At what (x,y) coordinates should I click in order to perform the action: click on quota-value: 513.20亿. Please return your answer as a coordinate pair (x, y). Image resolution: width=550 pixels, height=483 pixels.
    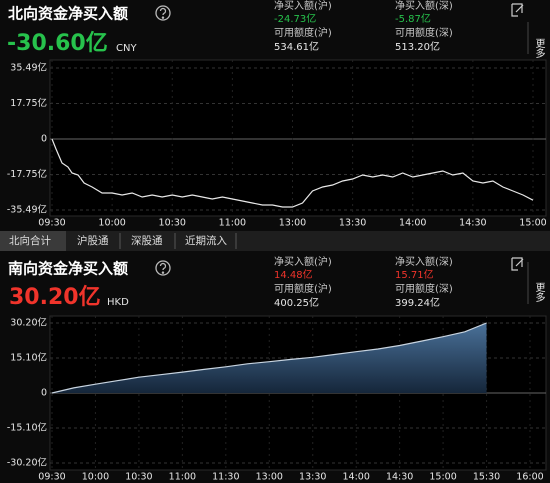
    Looking at the image, I should click on (417, 46).